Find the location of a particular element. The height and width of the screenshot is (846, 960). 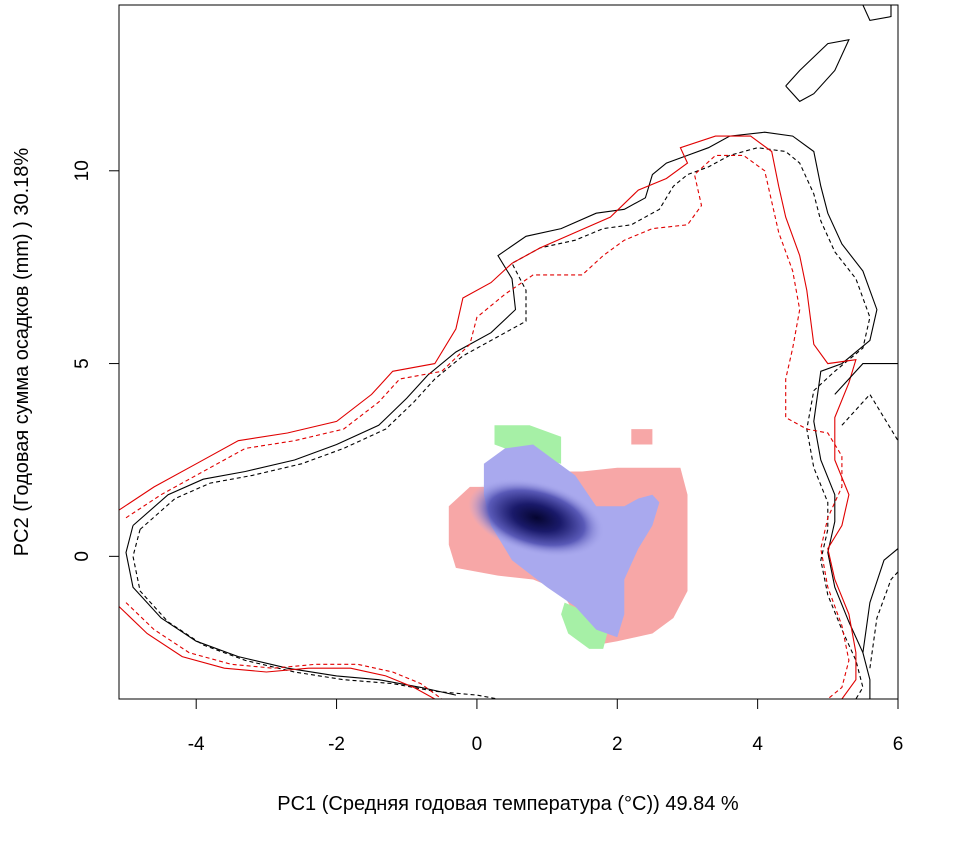

density-regions is located at coordinates (568, 537).